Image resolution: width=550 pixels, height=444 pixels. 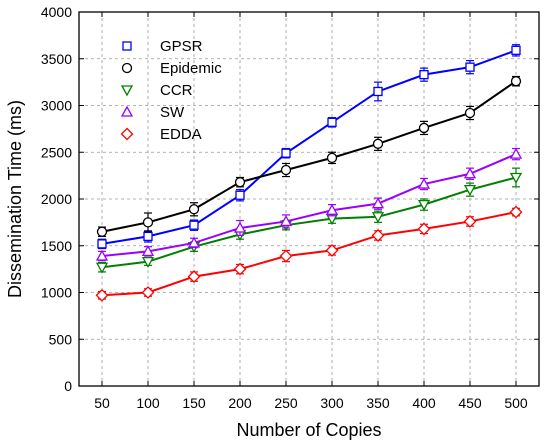 I want to click on x-axis-title: Number of Copies, so click(x=308, y=430).